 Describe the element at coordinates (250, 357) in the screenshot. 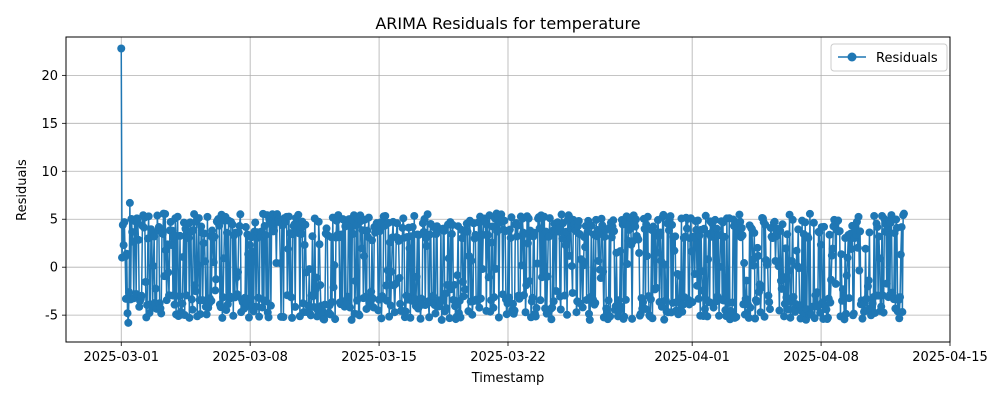

I see `x-tick-label: 2025-03-08` at that location.